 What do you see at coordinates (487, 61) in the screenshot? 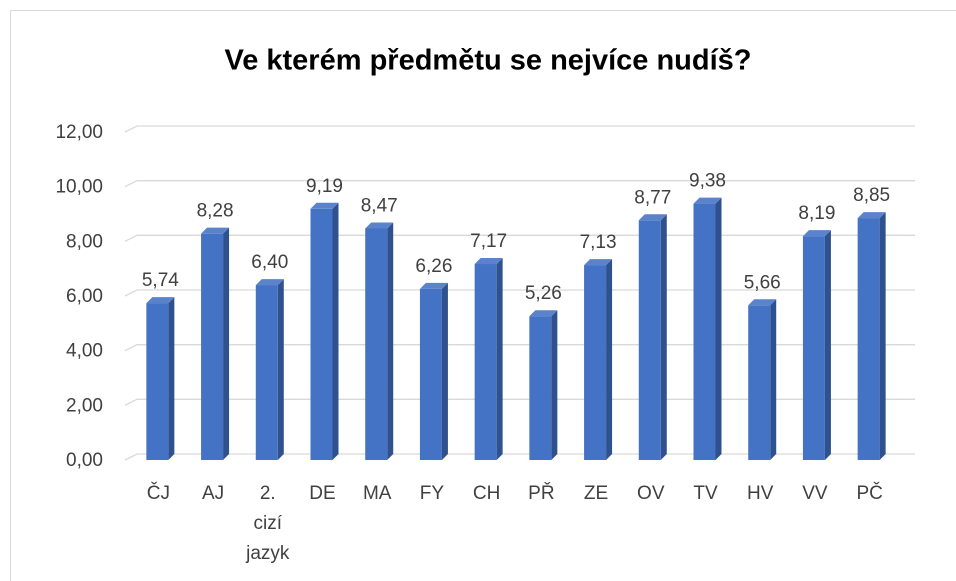
I see `chart-title: Ve kterém předmětu se nejvíce nudíš?` at bounding box center [487, 61].